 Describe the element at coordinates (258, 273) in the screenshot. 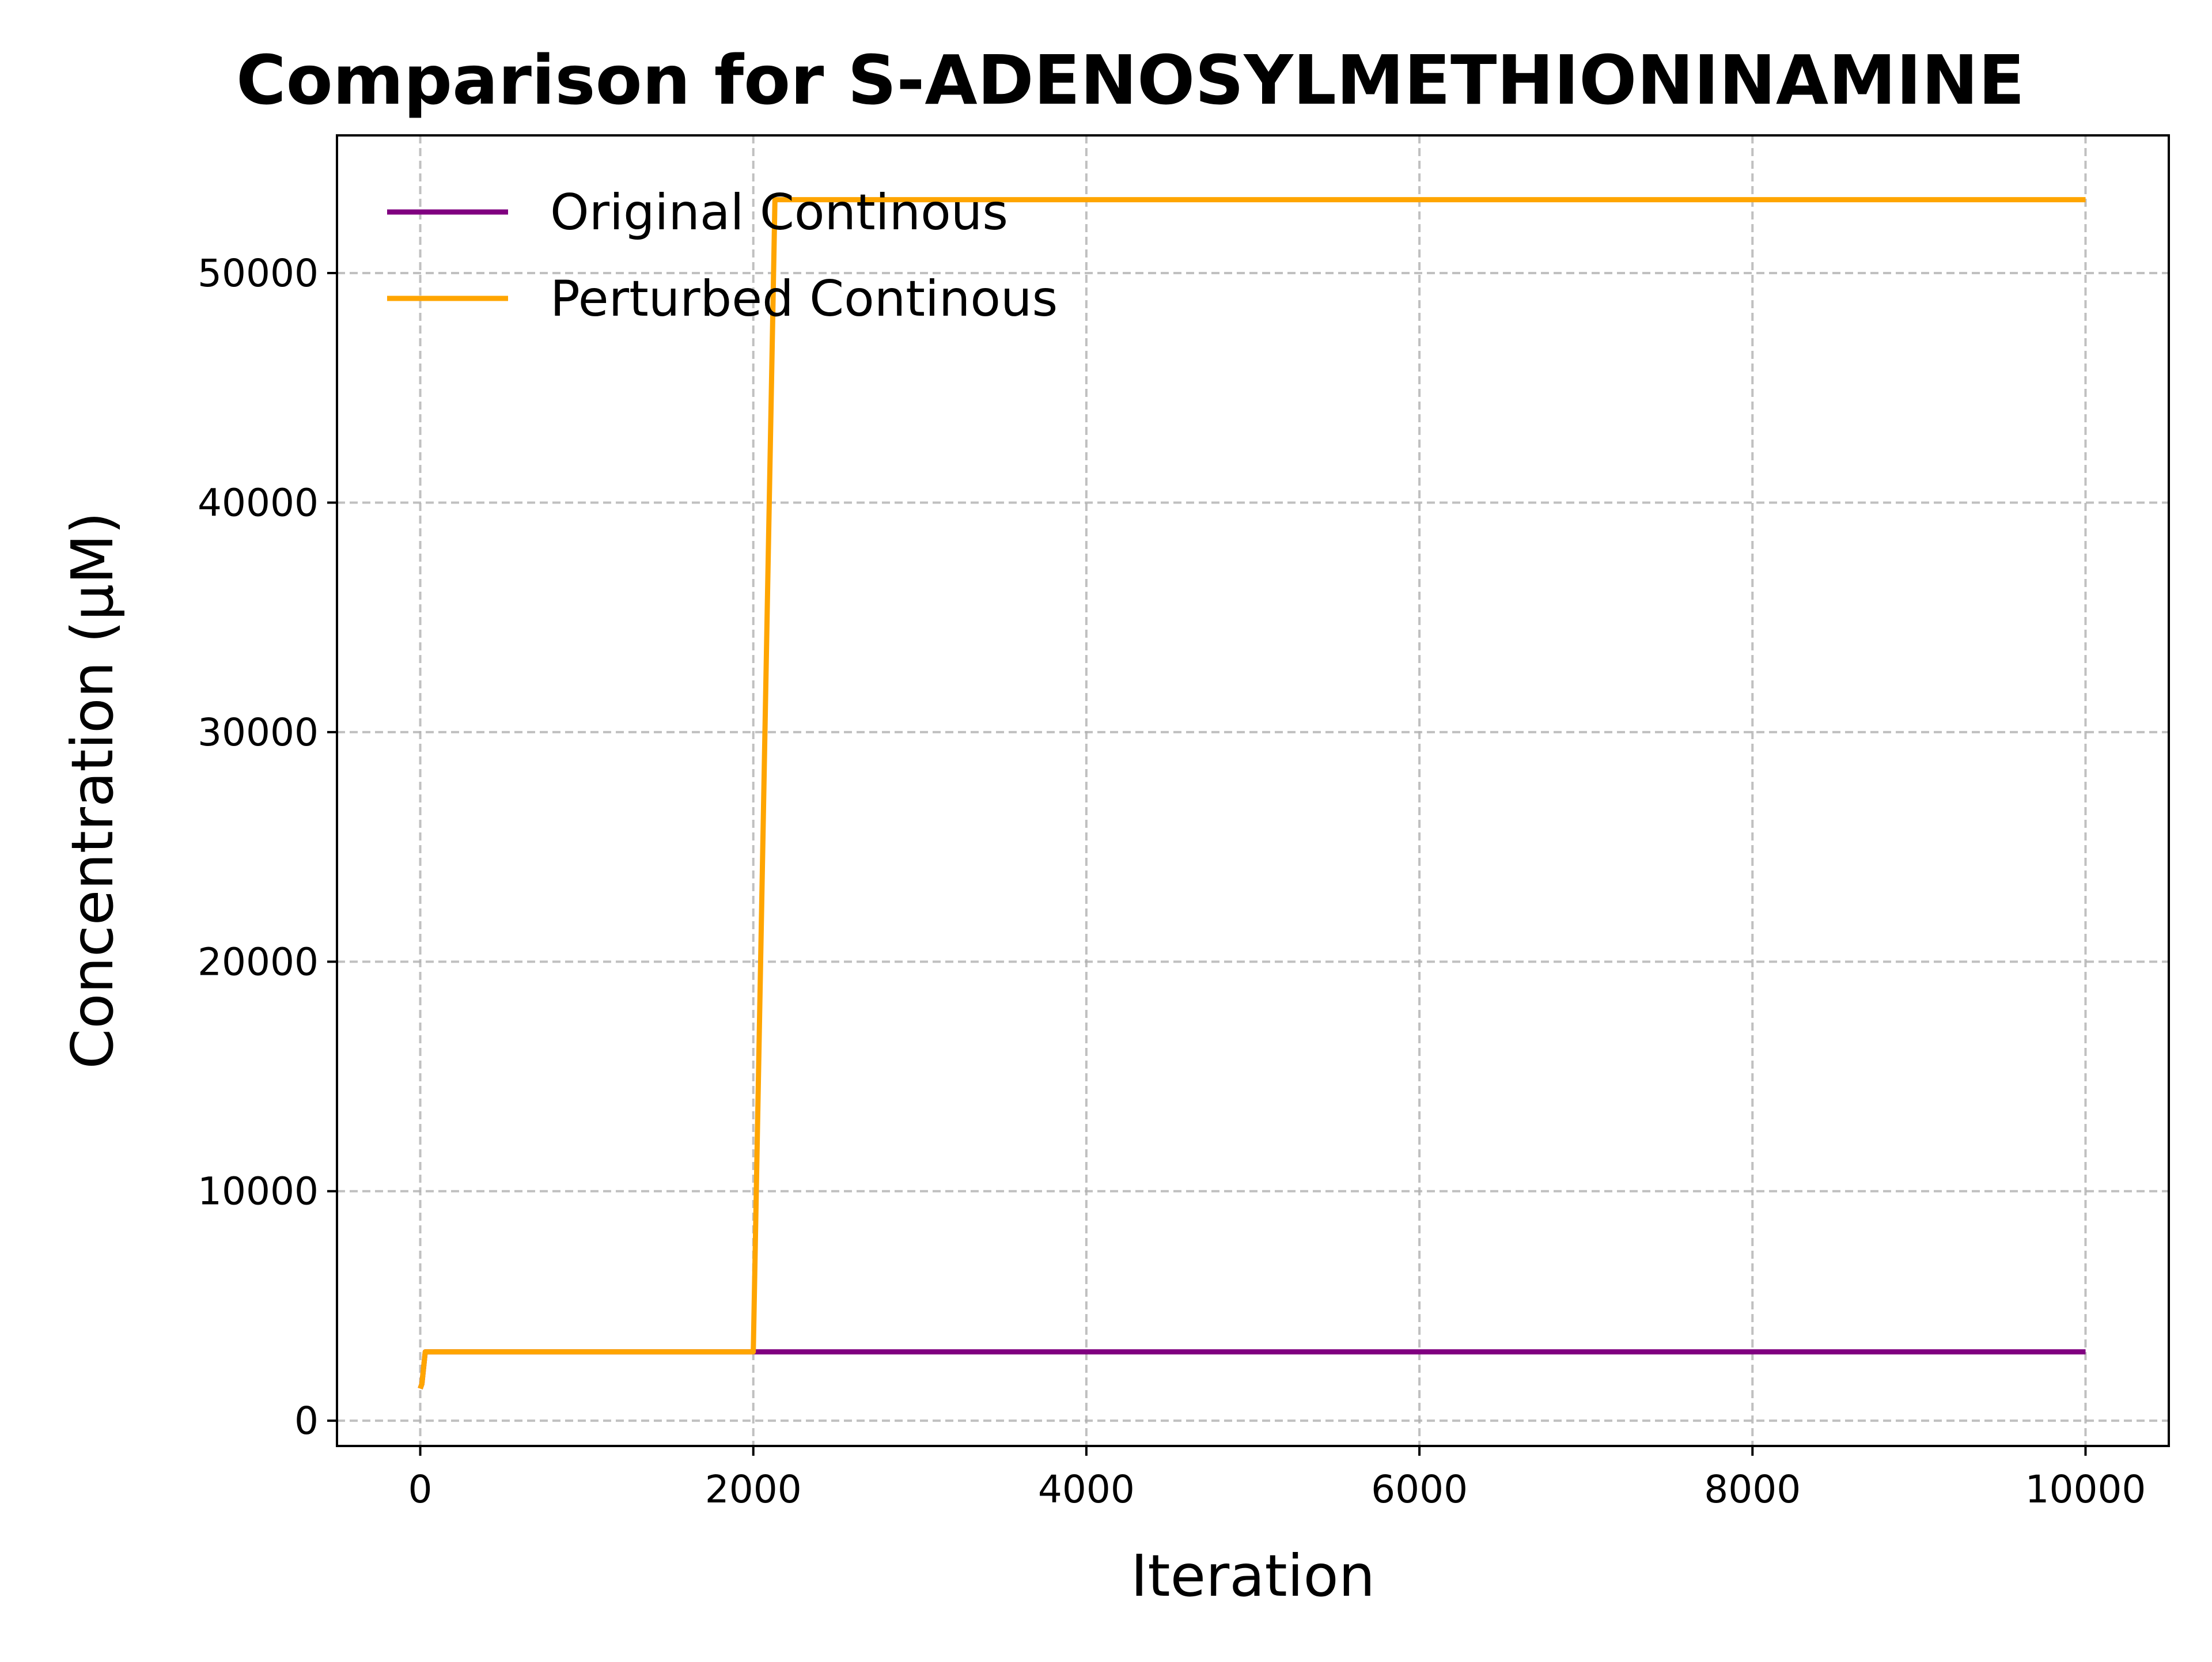

I see `y-tick-label: 50000` at that location.